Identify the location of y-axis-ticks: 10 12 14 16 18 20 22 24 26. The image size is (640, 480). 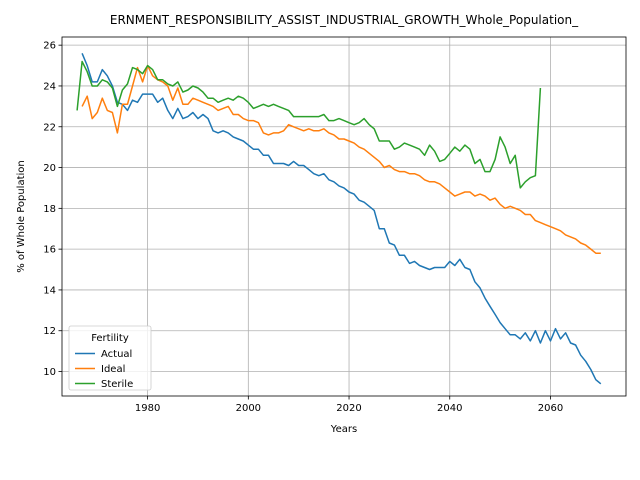
(52, 209).